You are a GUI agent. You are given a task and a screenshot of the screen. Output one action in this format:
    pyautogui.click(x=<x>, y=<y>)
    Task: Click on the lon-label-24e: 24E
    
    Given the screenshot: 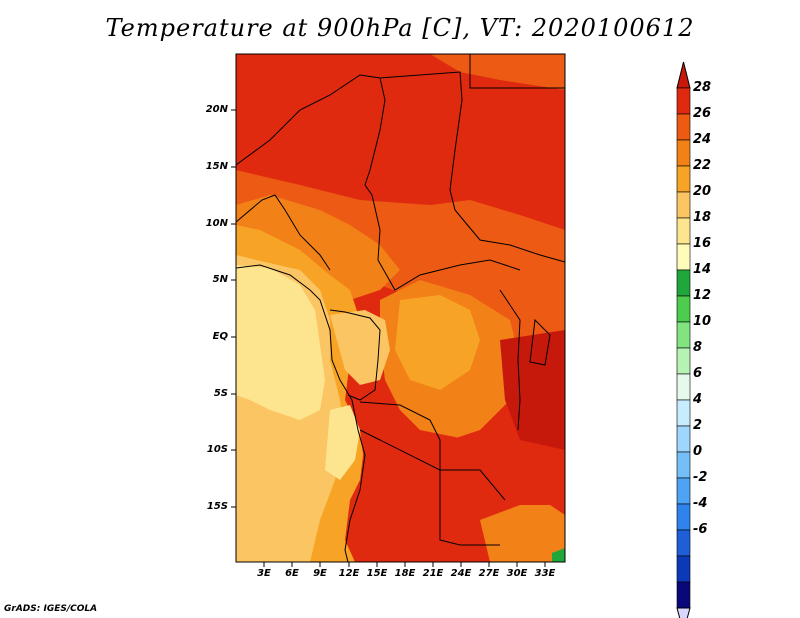 What is the action you would take?
    pyautogui.click(x=461, y=573)
    